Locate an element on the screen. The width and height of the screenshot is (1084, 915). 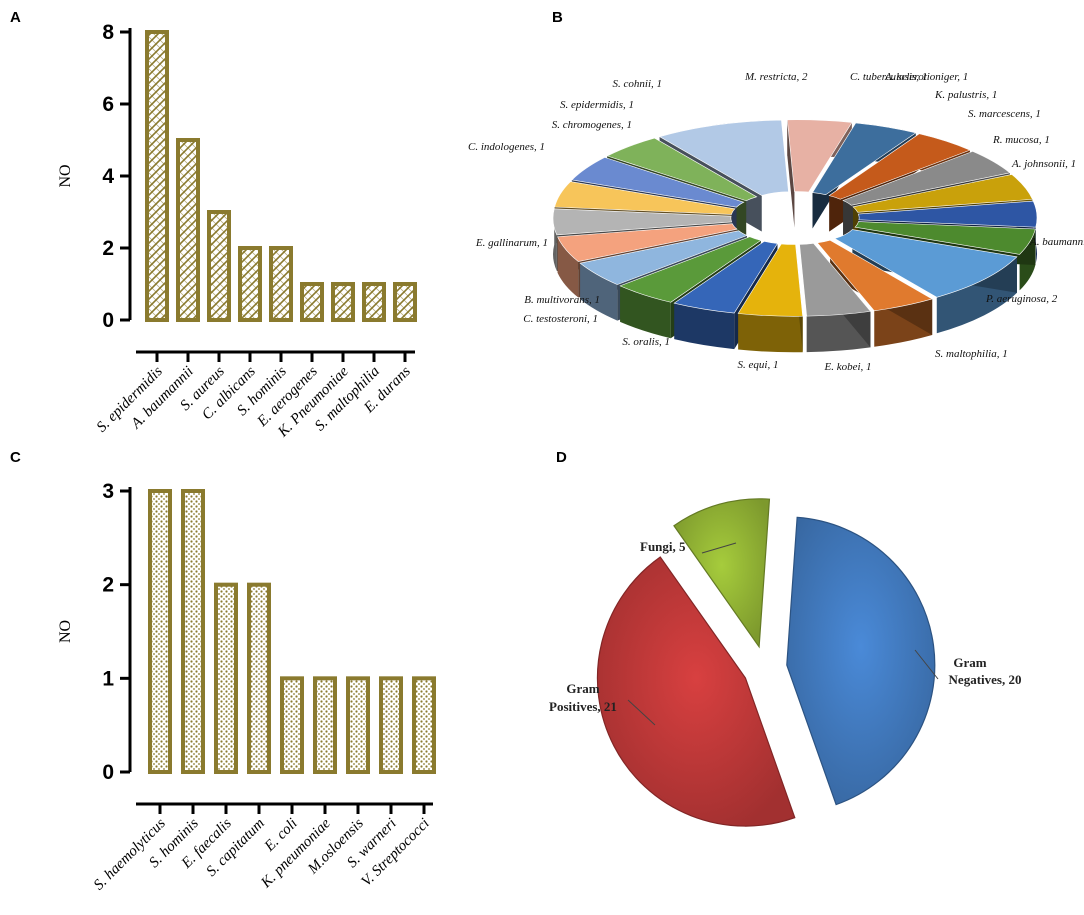
y-tick-label: 3 is located at coordinates (108, 491).